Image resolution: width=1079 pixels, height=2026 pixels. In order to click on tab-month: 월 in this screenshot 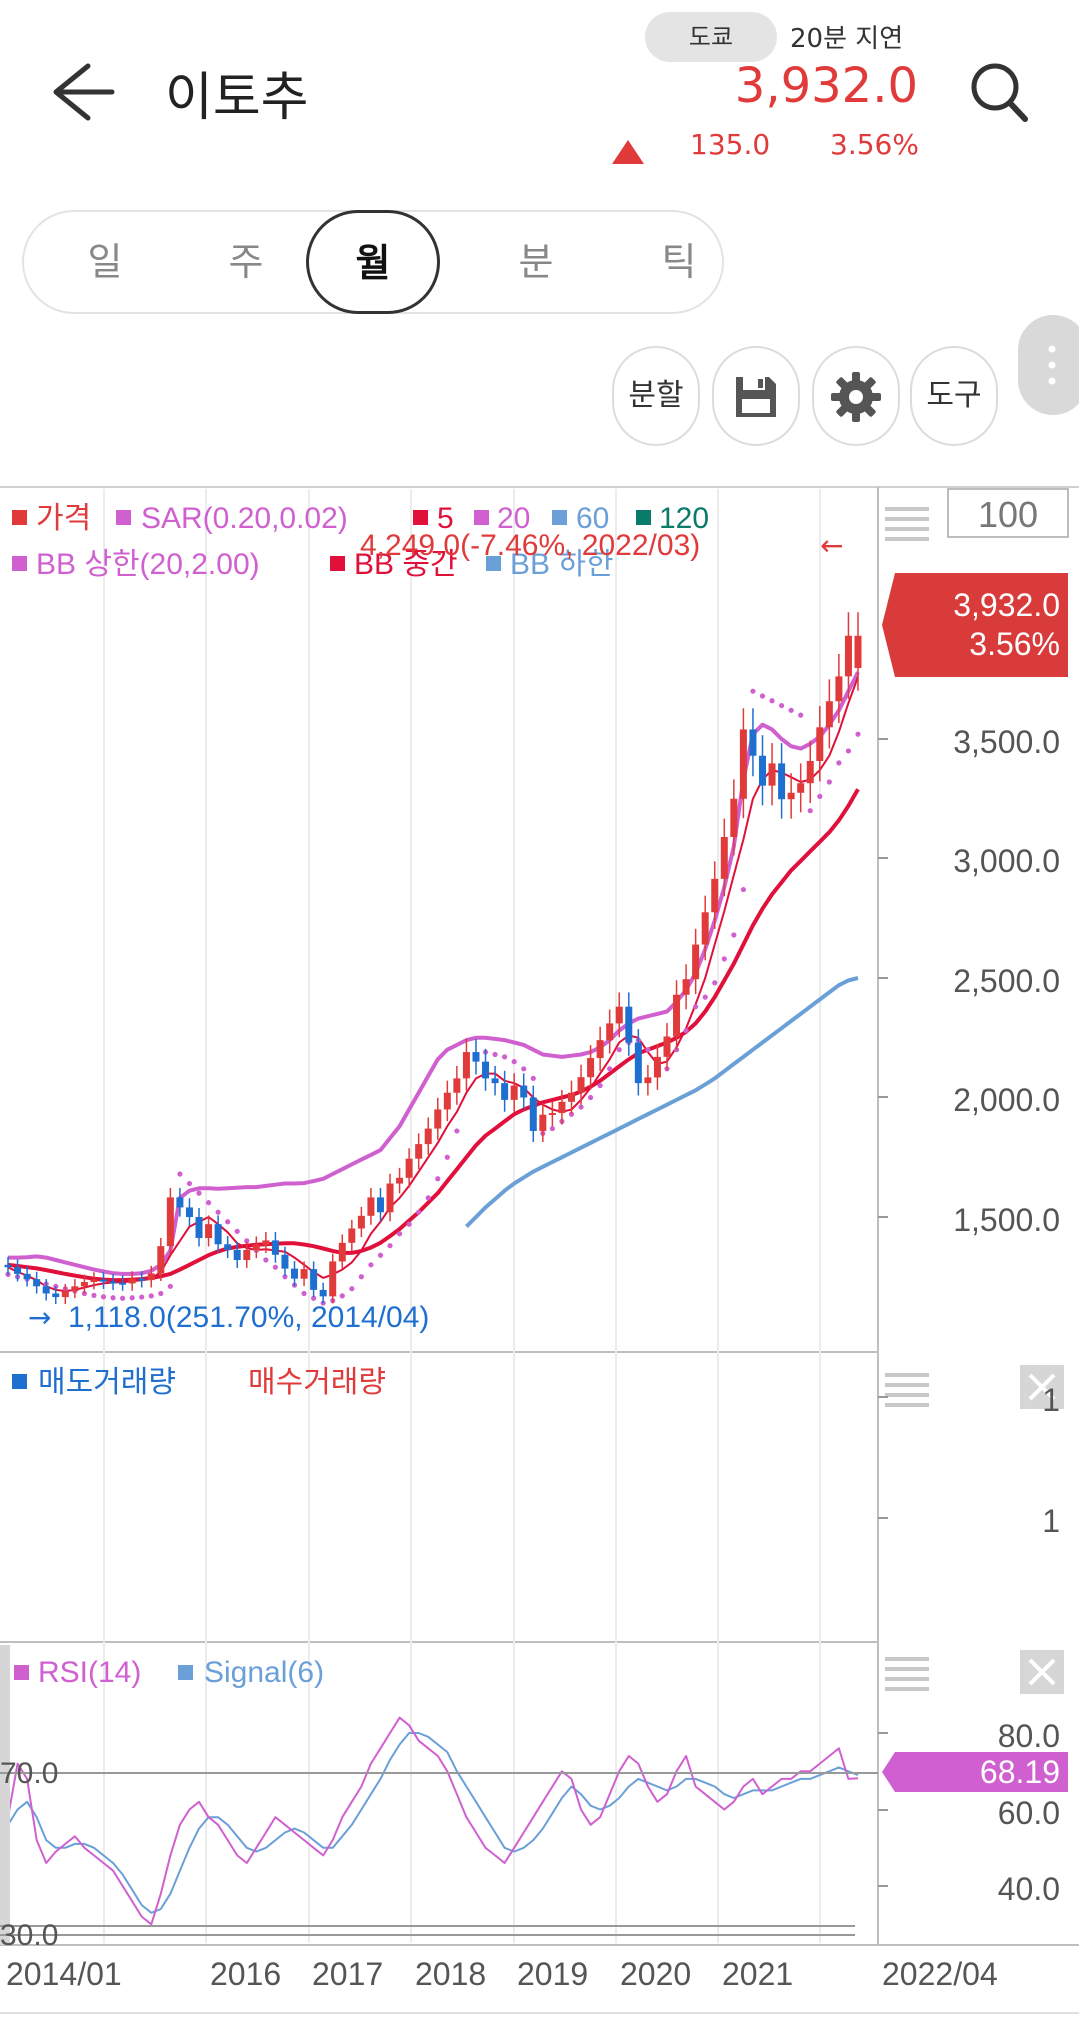, I will do `click(373, 262)`.